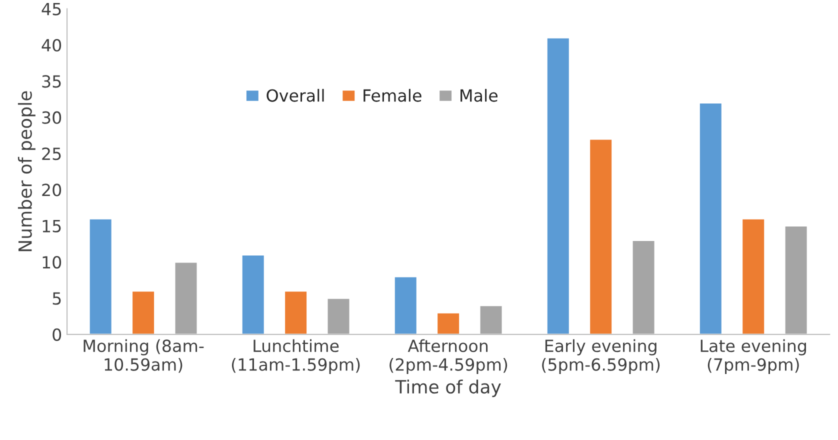  What do you see at coordinates (448, 389) in the screenshot?
I see `x-axis-title: Time of day` at bounding box center [448, 389].